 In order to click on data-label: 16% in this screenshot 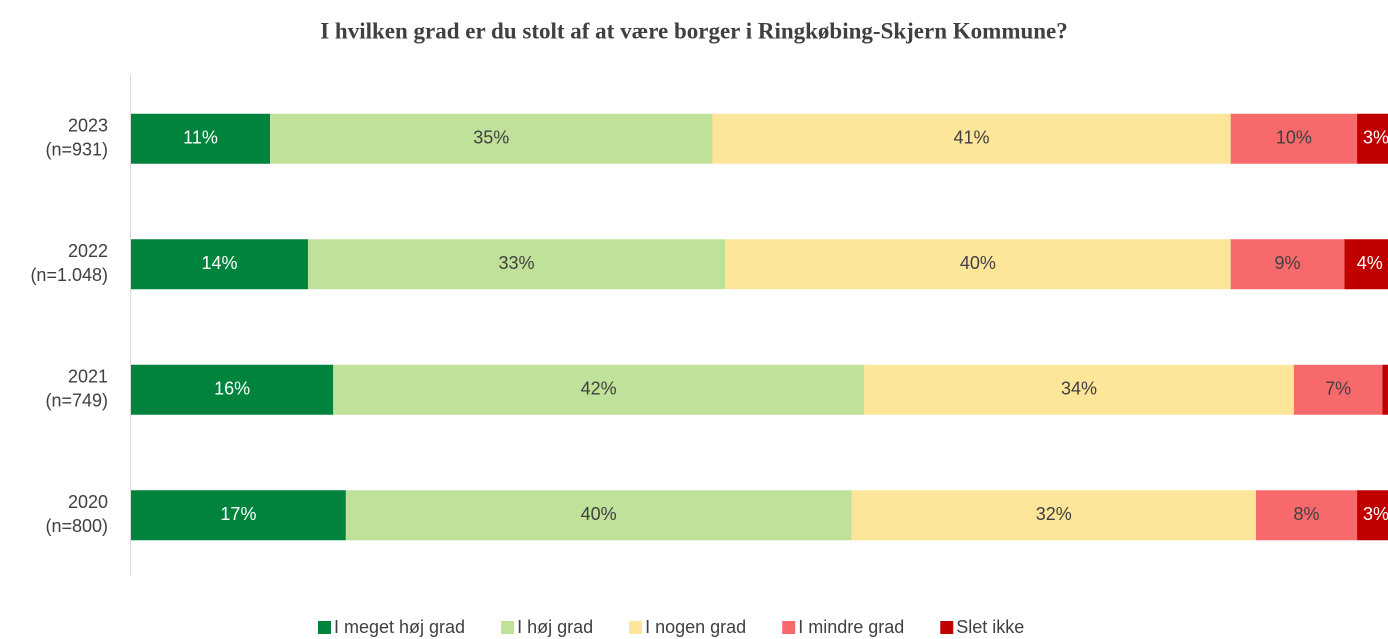, I will do `click(232, 389)`.